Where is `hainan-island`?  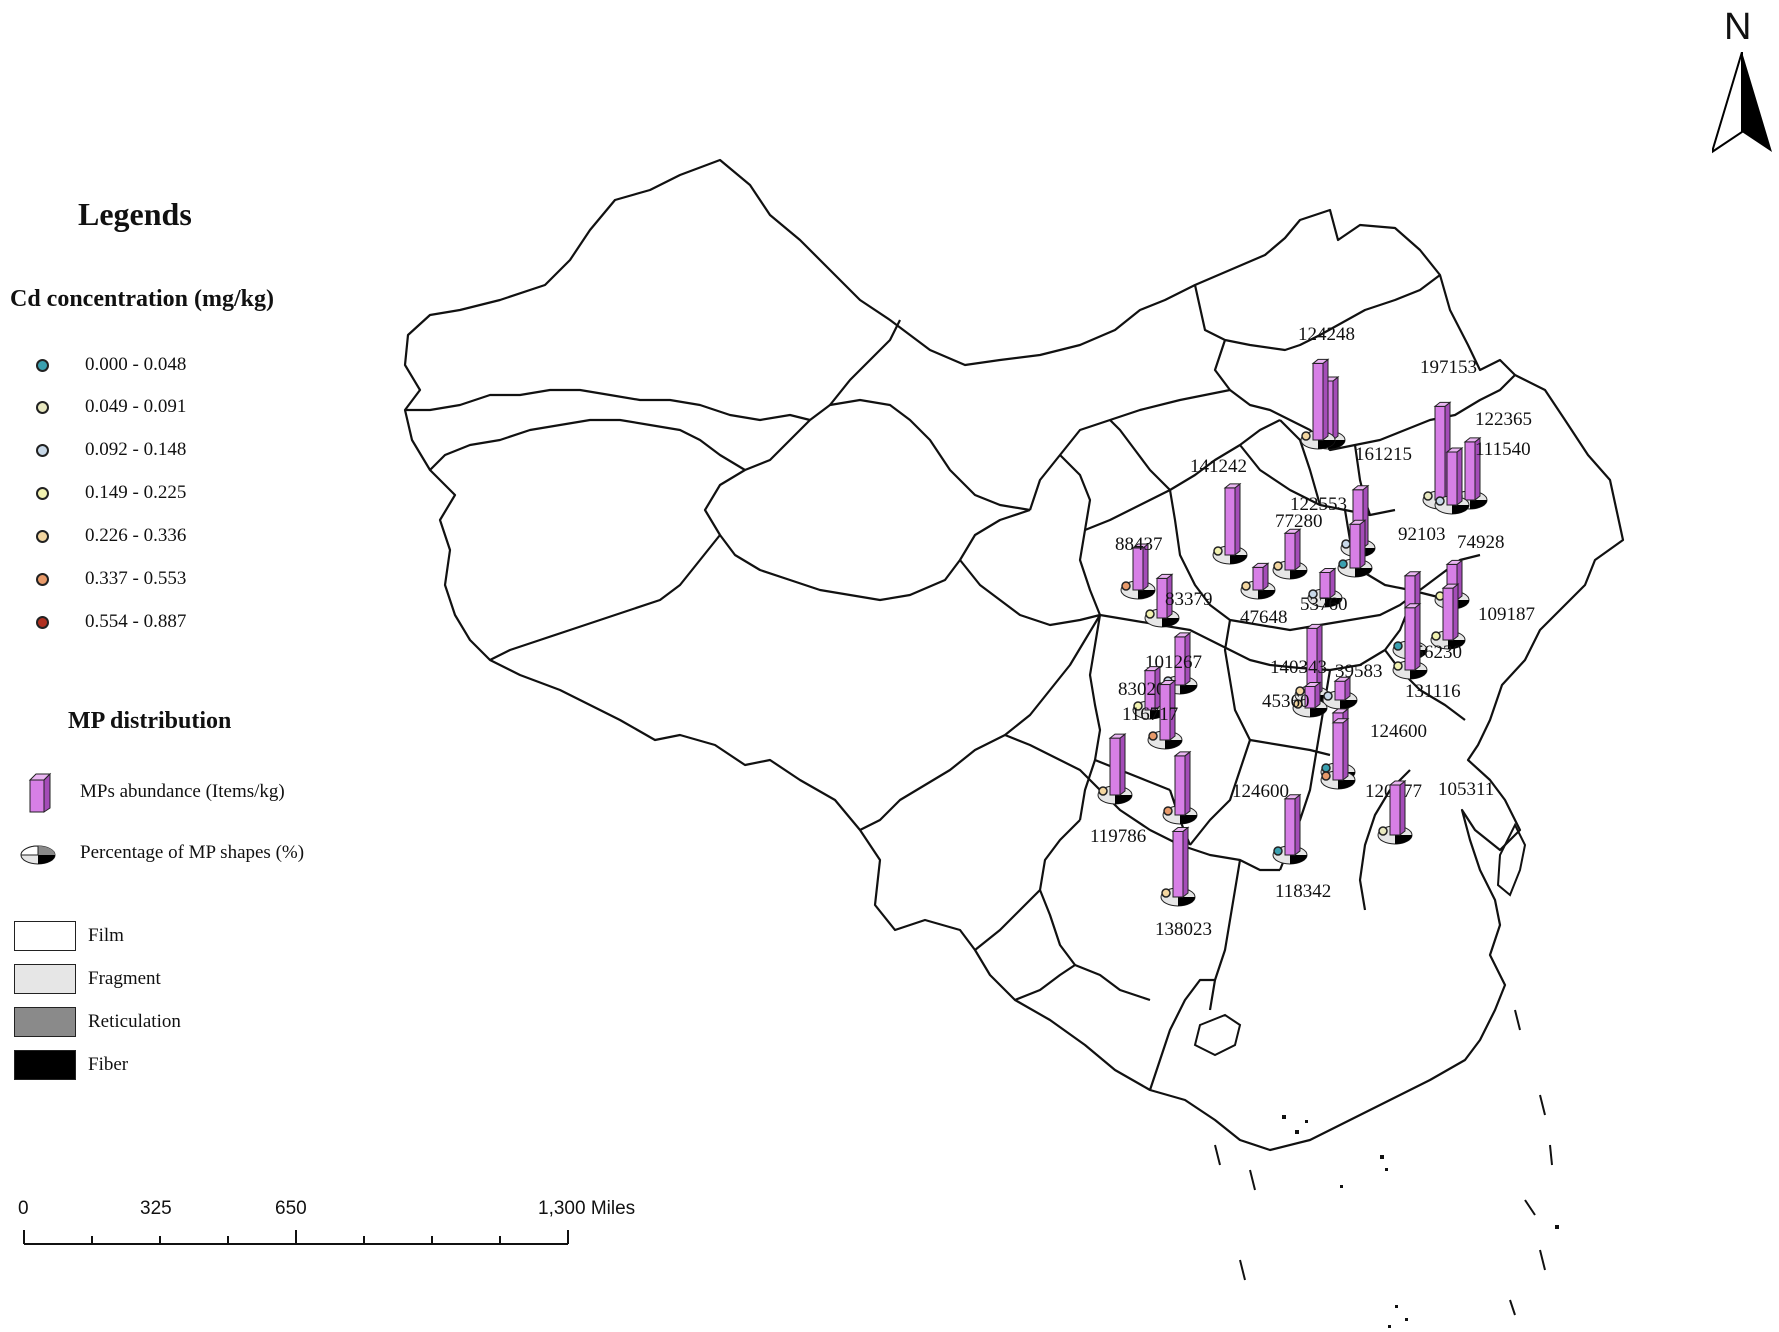
hainan-island is located at coordinates (1217, 1035).